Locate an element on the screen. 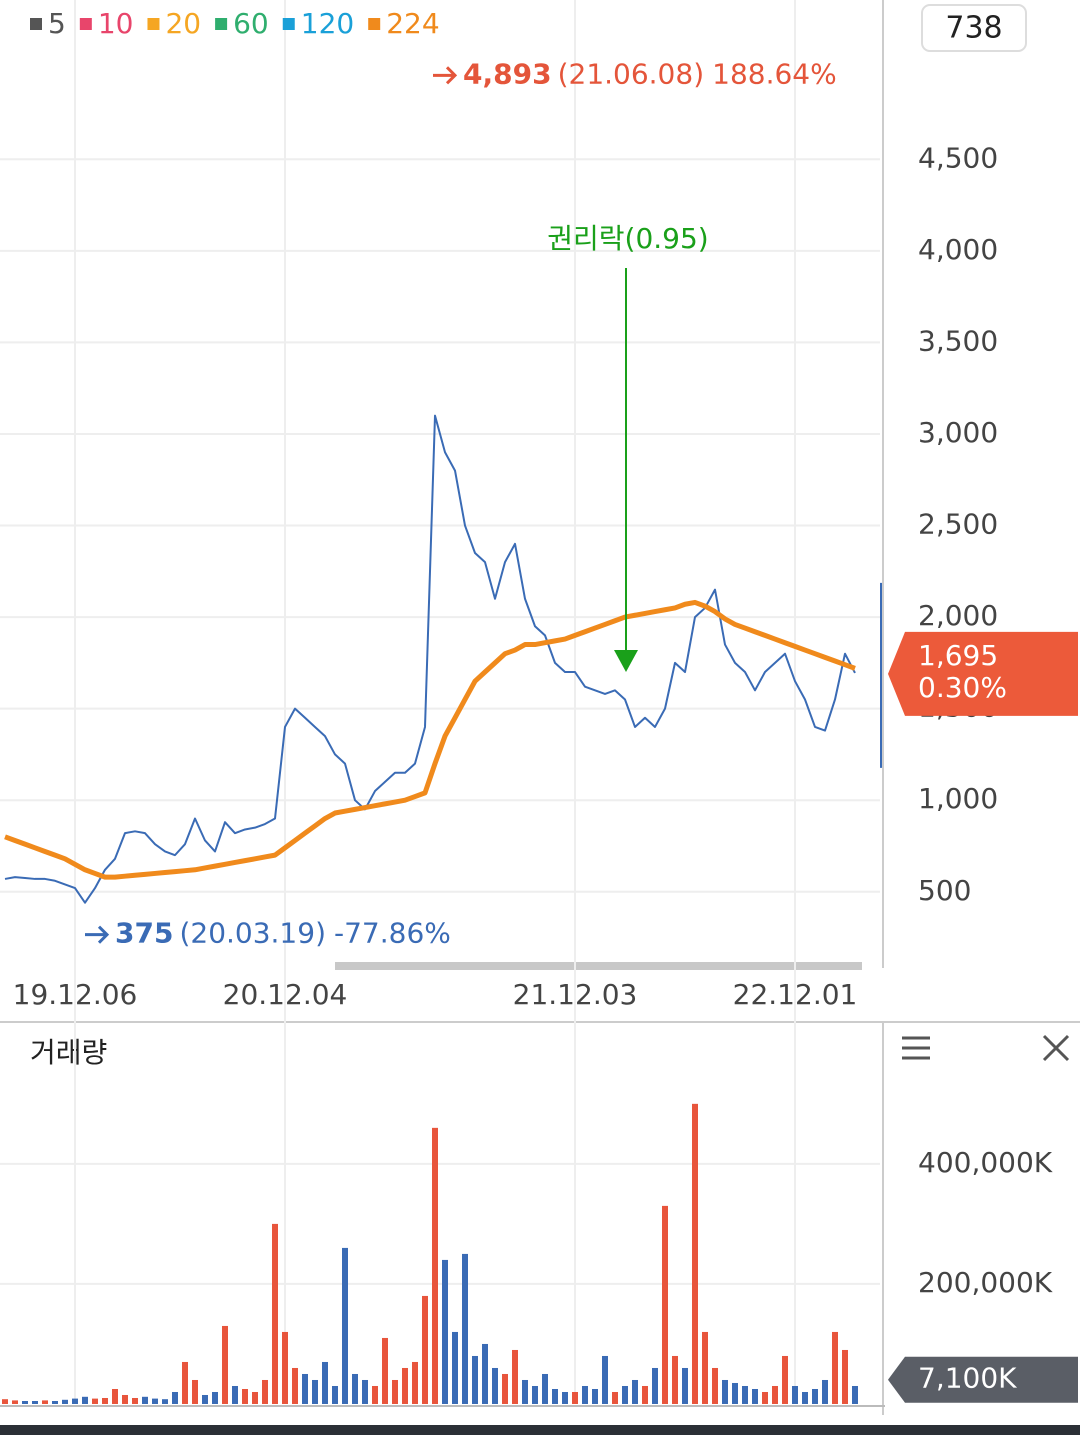 The image size is (1080, 1435). period-box is located at coordinates (974, 28).